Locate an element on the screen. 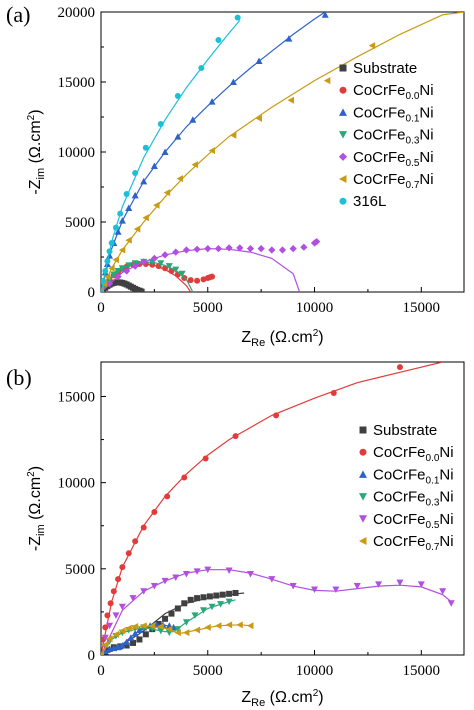 The height and width of the screenshot is (710, 474). legend-cocrfe0-5ni-label-sub: 0.5 is located at coordinates (413, 163).